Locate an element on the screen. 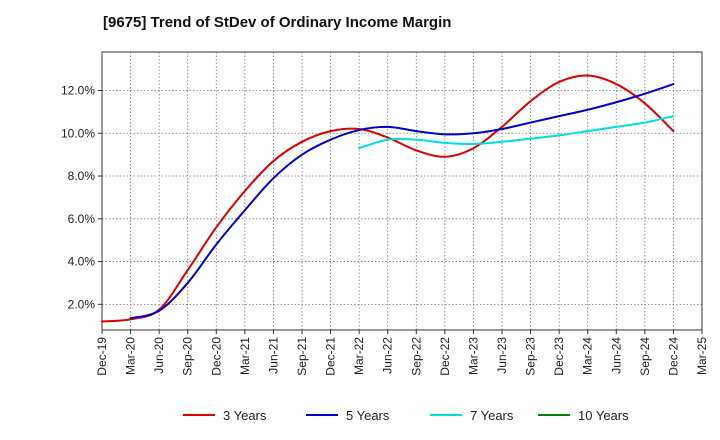 Image resolution: width=720 pixels, height=440 pixels. x-tick-label: Dec-19 is located at coordinates (102, 356).